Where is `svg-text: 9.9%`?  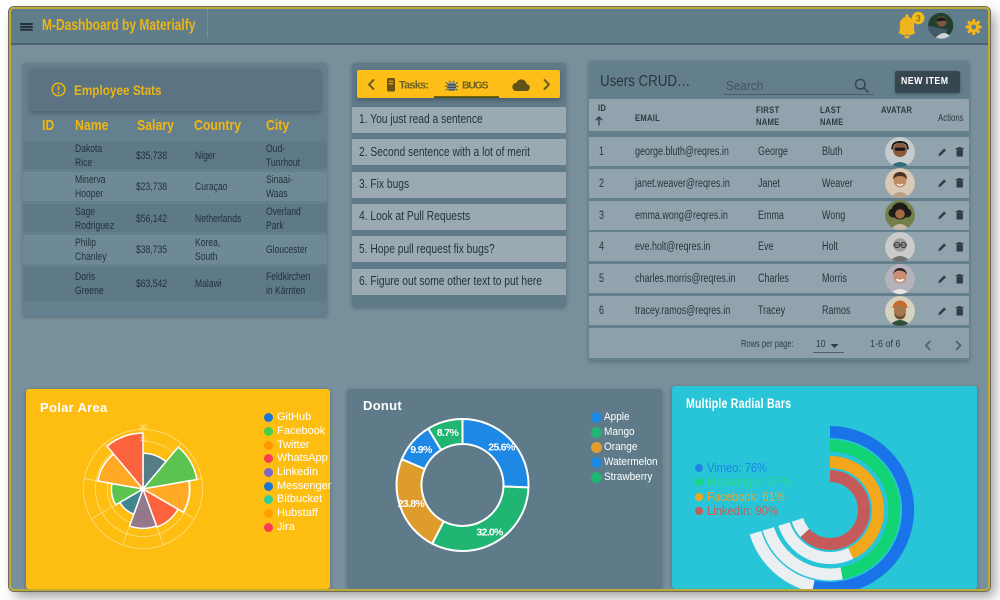 svg-text: 9.9% is located at coordinates (421, 450).